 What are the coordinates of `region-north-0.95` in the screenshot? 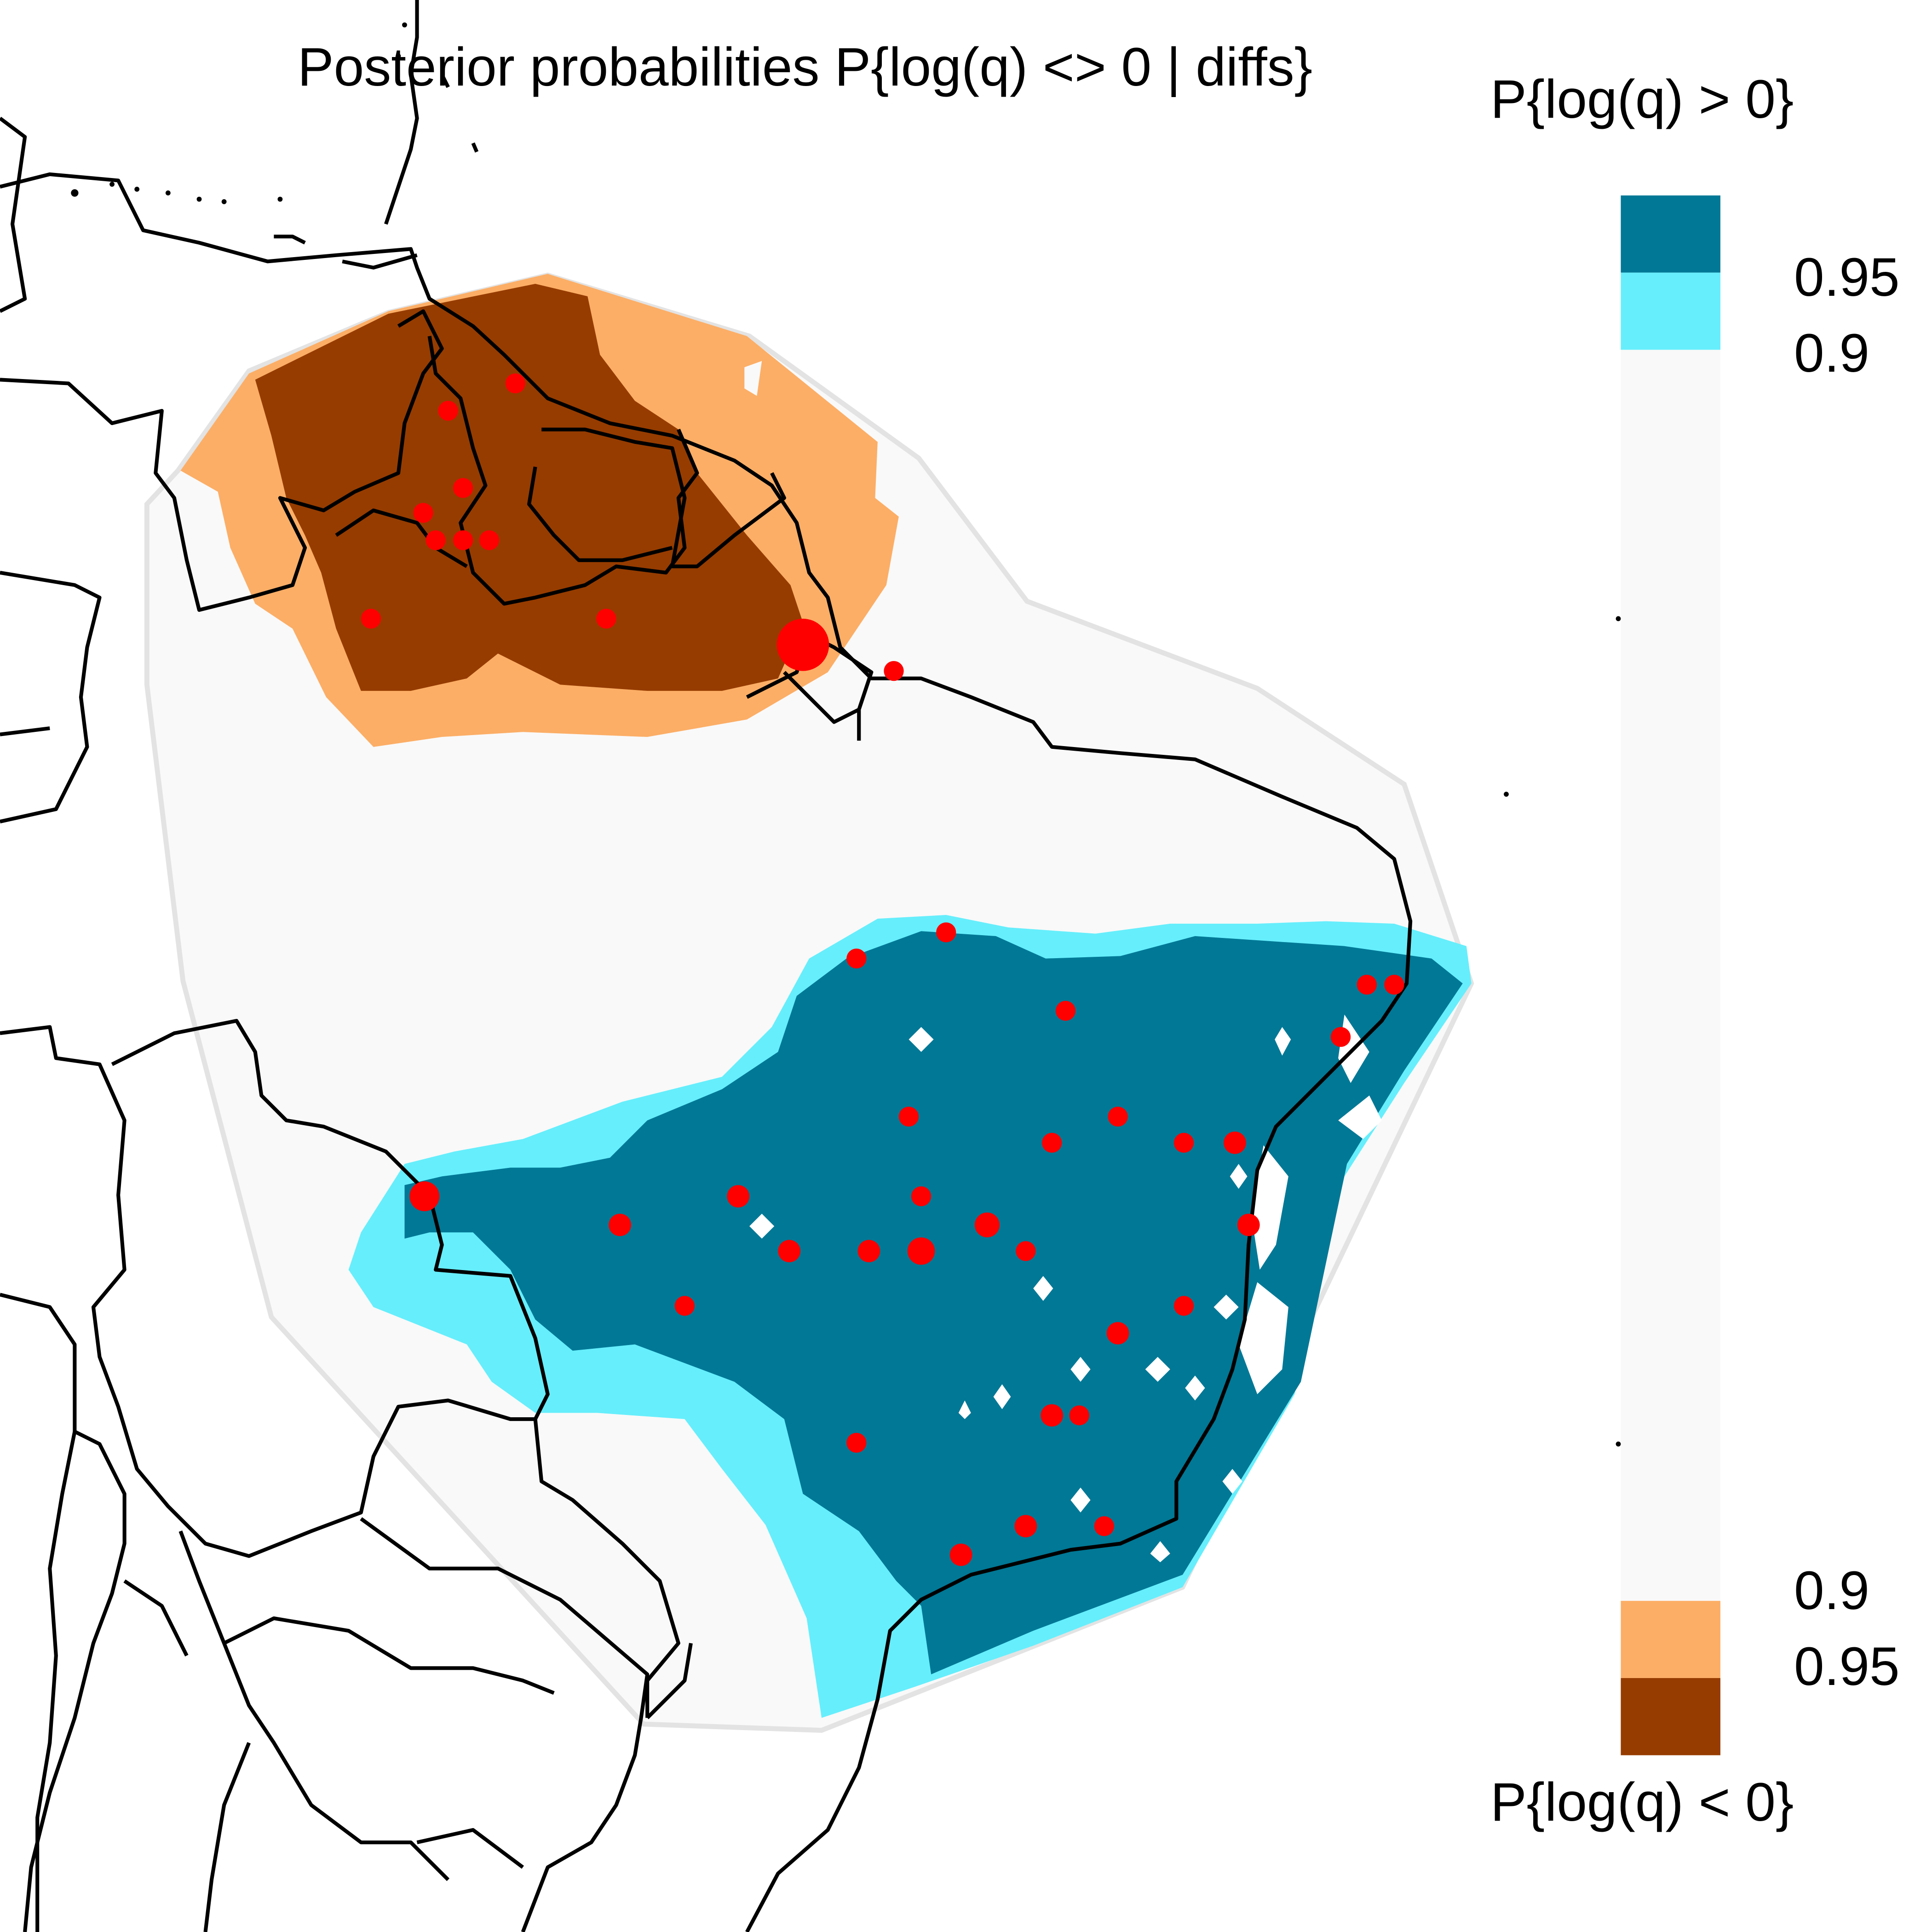 It's located at (529, 487).